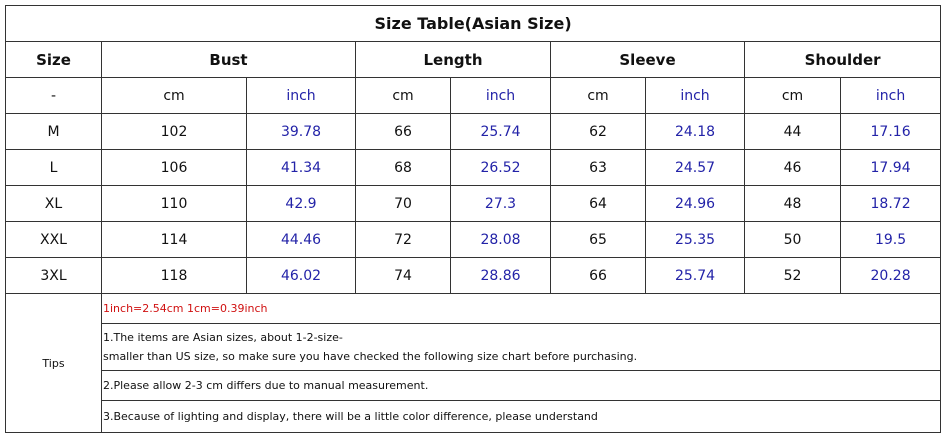 Image resolution: width=946 pixels, height=437 pixels. Describe the element at coordinates (792, 275) in the screenshot. I see `value-cell: 52` at that location.